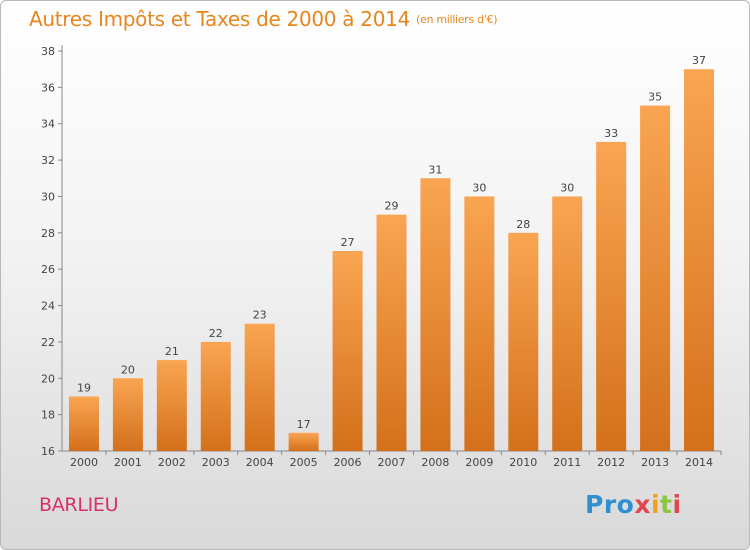  I want to click on bar-value-label: 28, so click(523, 224).